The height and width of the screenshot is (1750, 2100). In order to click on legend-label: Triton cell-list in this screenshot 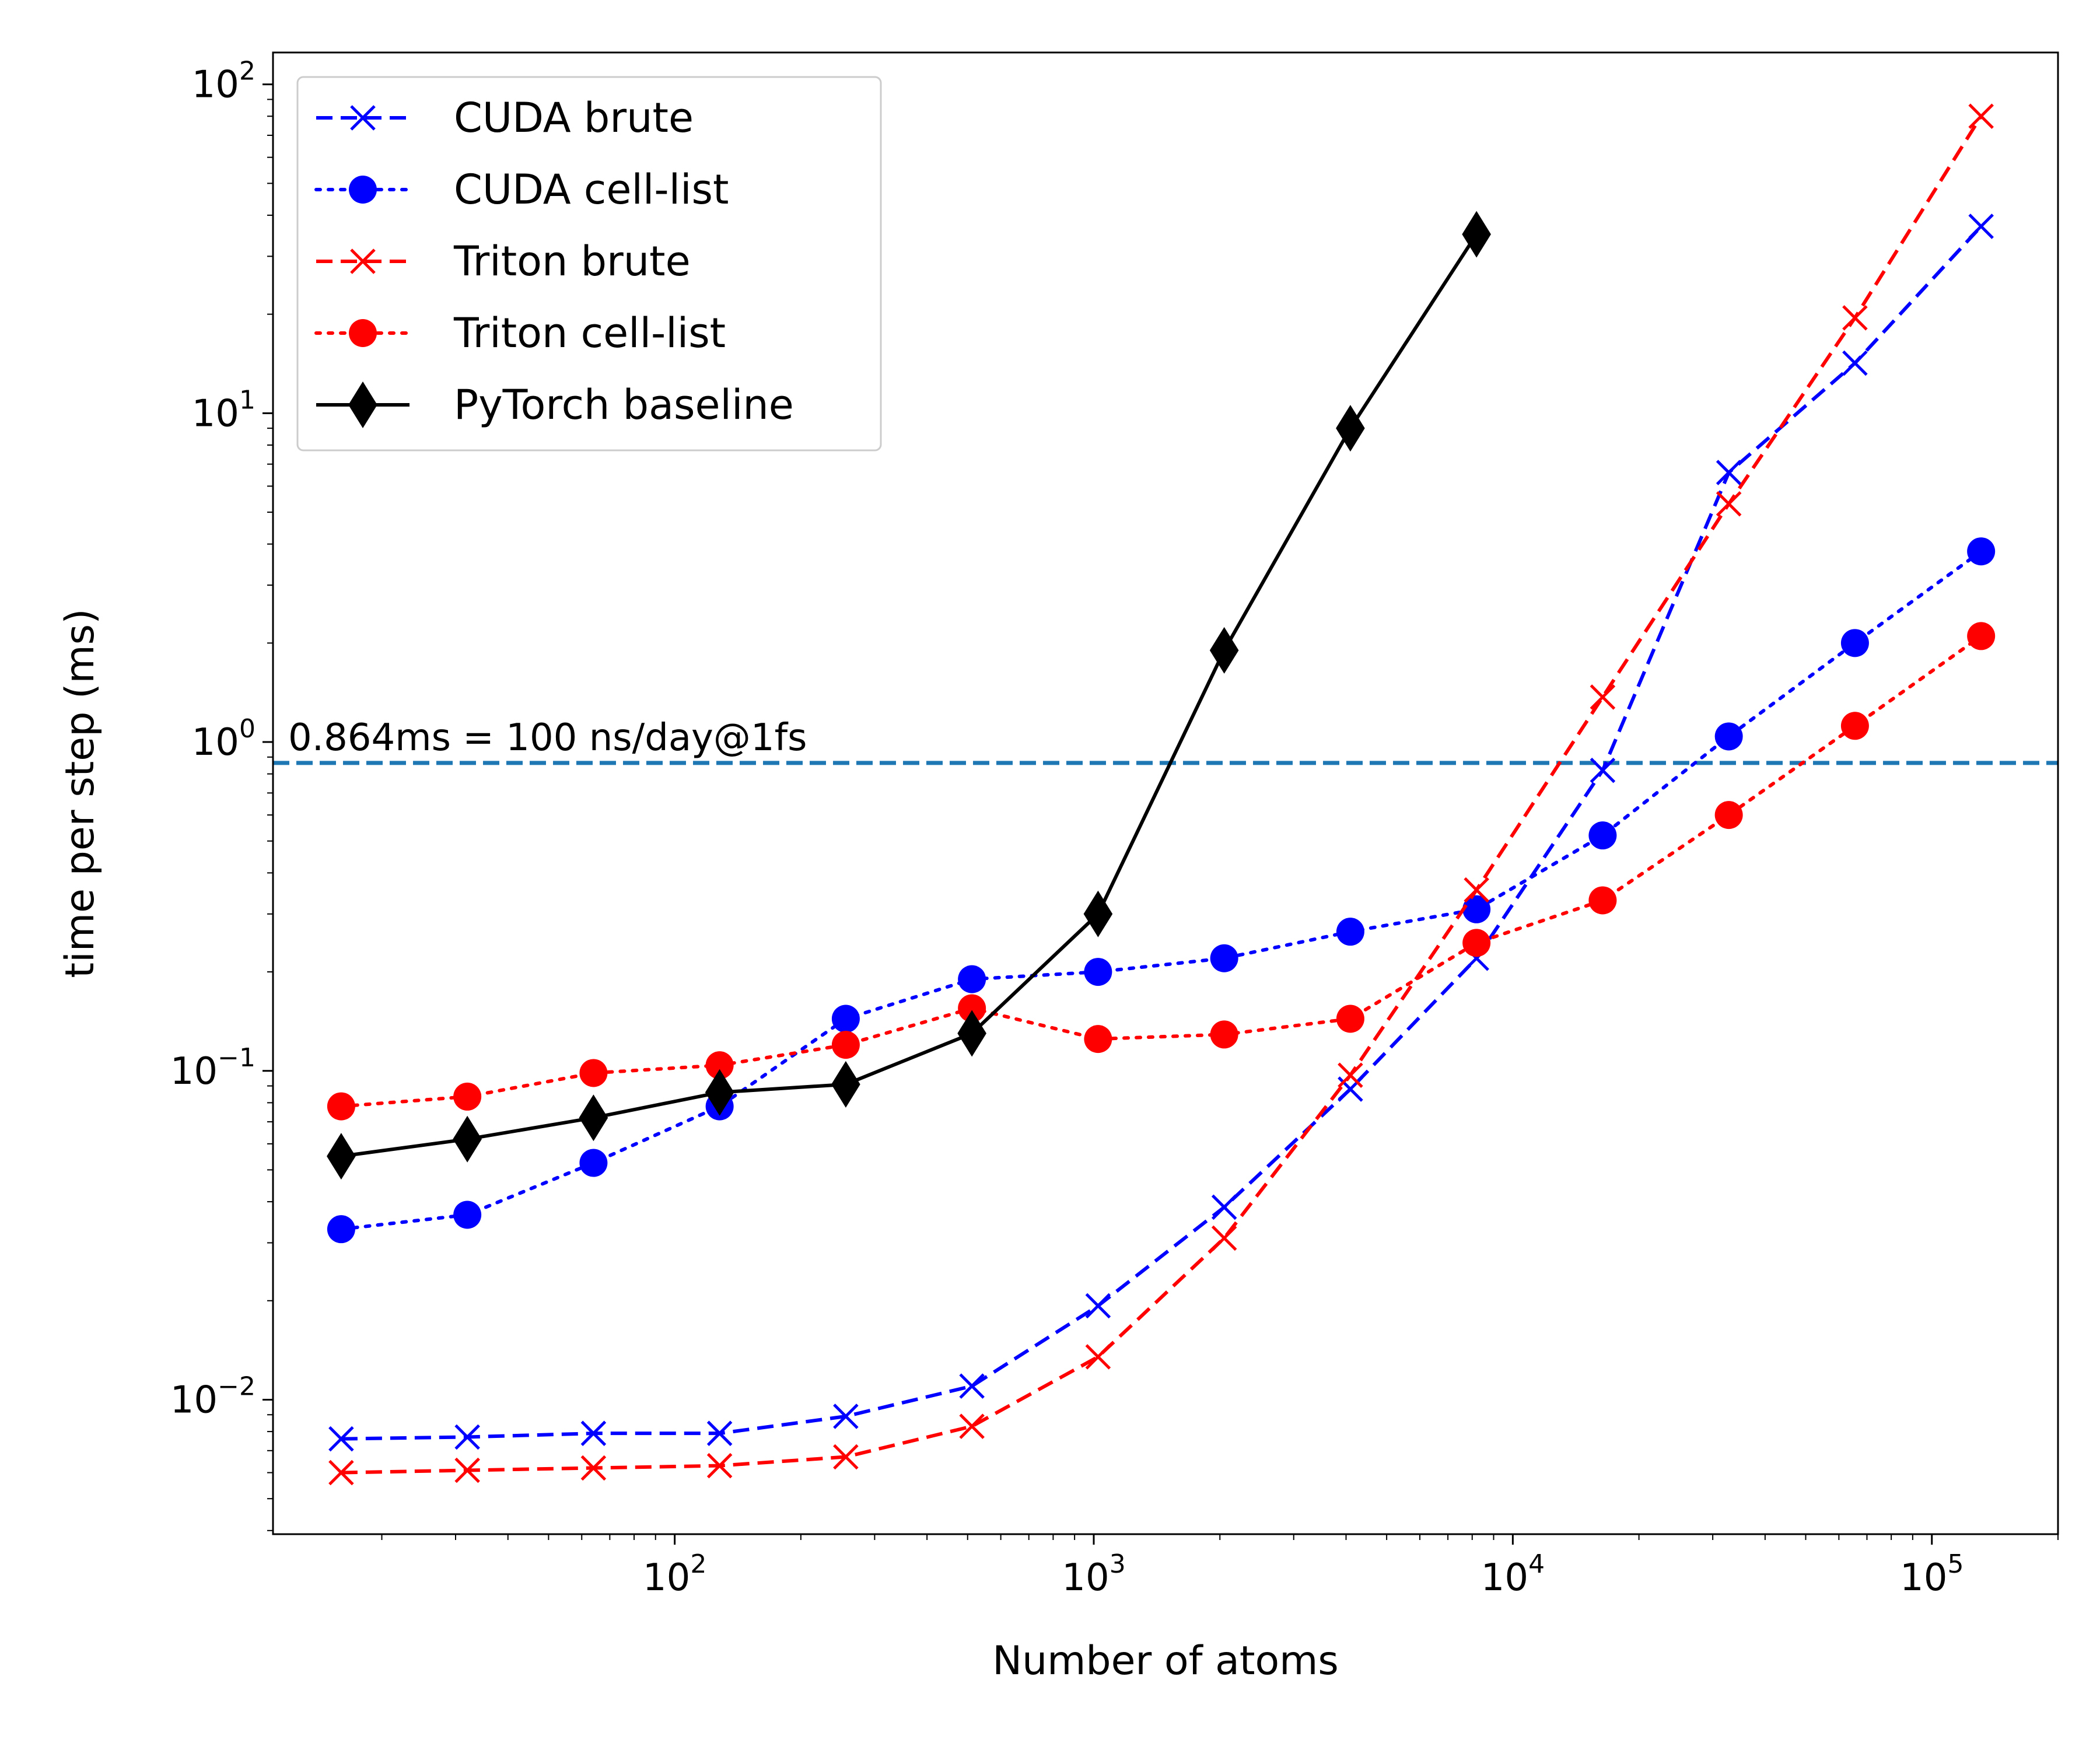, I will do `click(589, 333)`.